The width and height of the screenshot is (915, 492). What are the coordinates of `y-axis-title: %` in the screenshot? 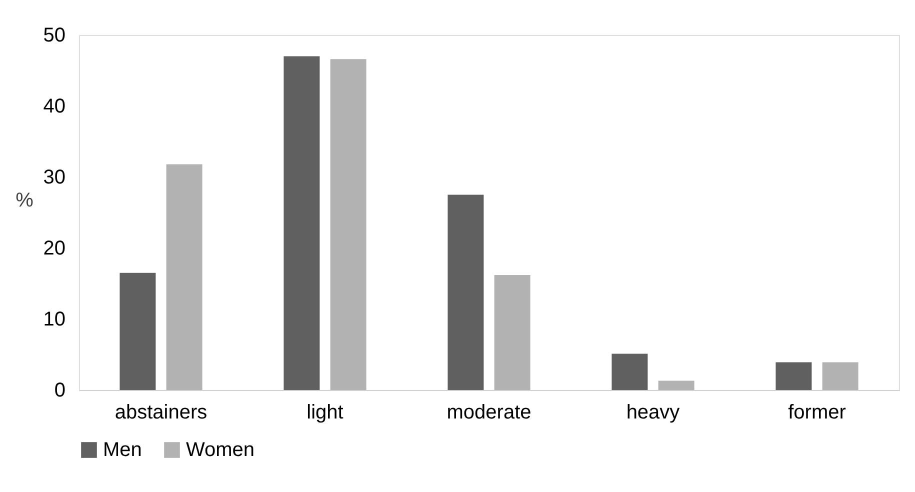 It's located at (25, 201).